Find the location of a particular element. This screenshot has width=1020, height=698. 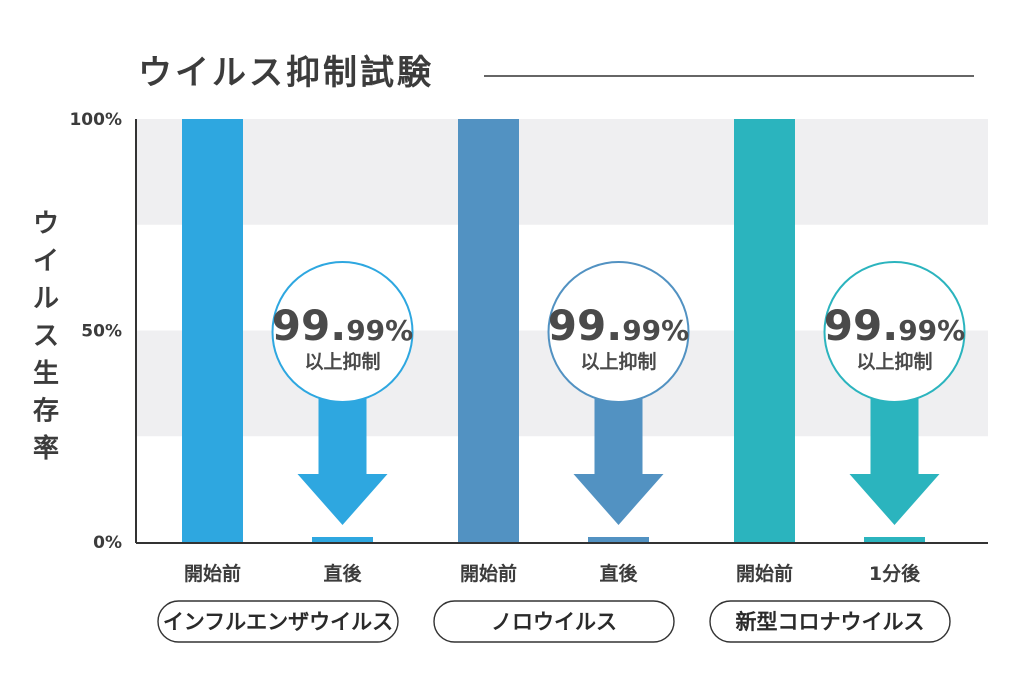

y-tick-label: 0% is located at coordinates (107, 543).